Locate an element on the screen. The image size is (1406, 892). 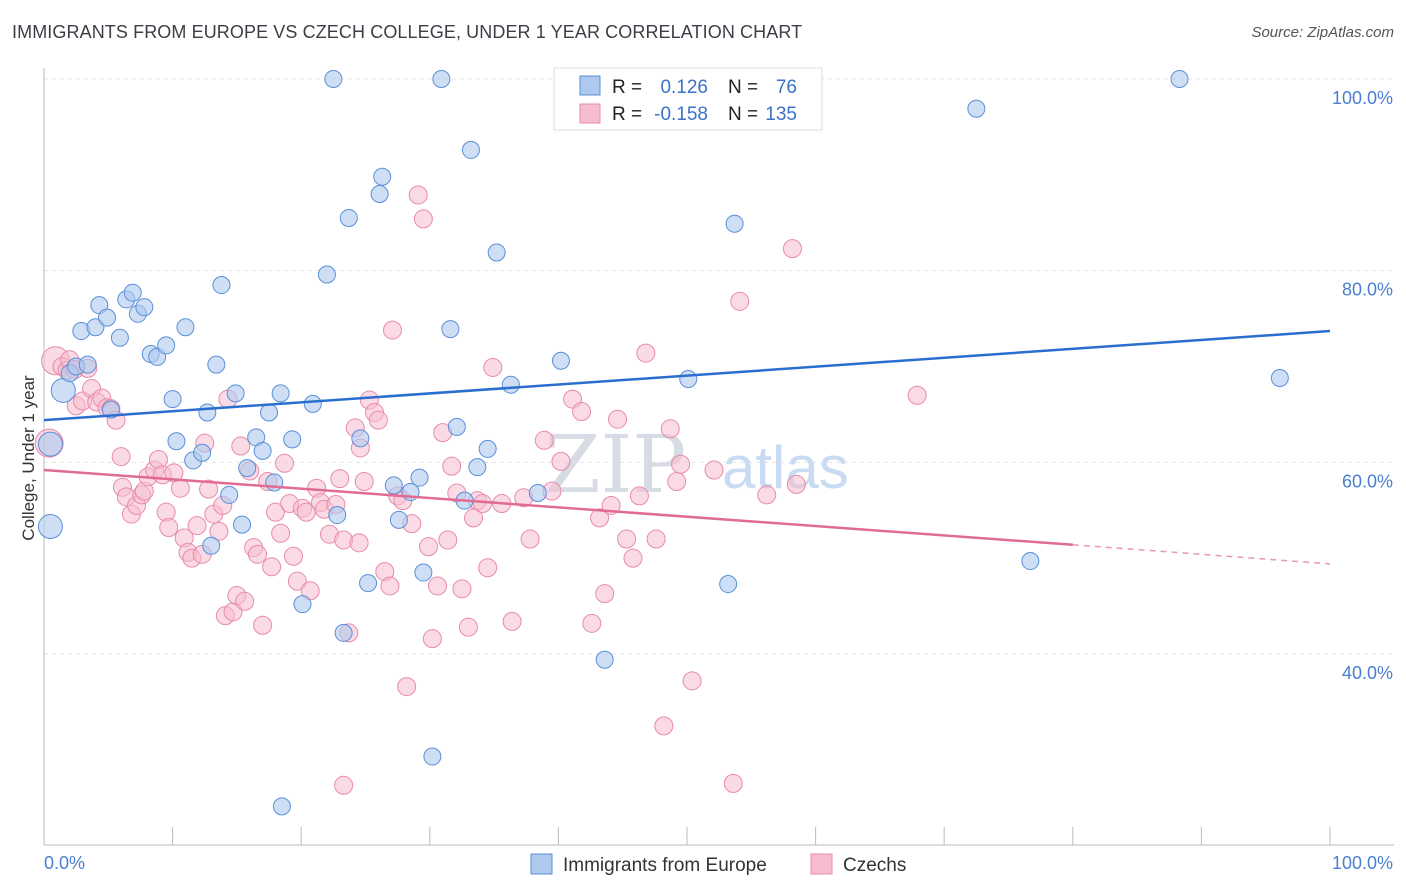
y-tick-label: 60.0% is located at coordinates (1367, 481).